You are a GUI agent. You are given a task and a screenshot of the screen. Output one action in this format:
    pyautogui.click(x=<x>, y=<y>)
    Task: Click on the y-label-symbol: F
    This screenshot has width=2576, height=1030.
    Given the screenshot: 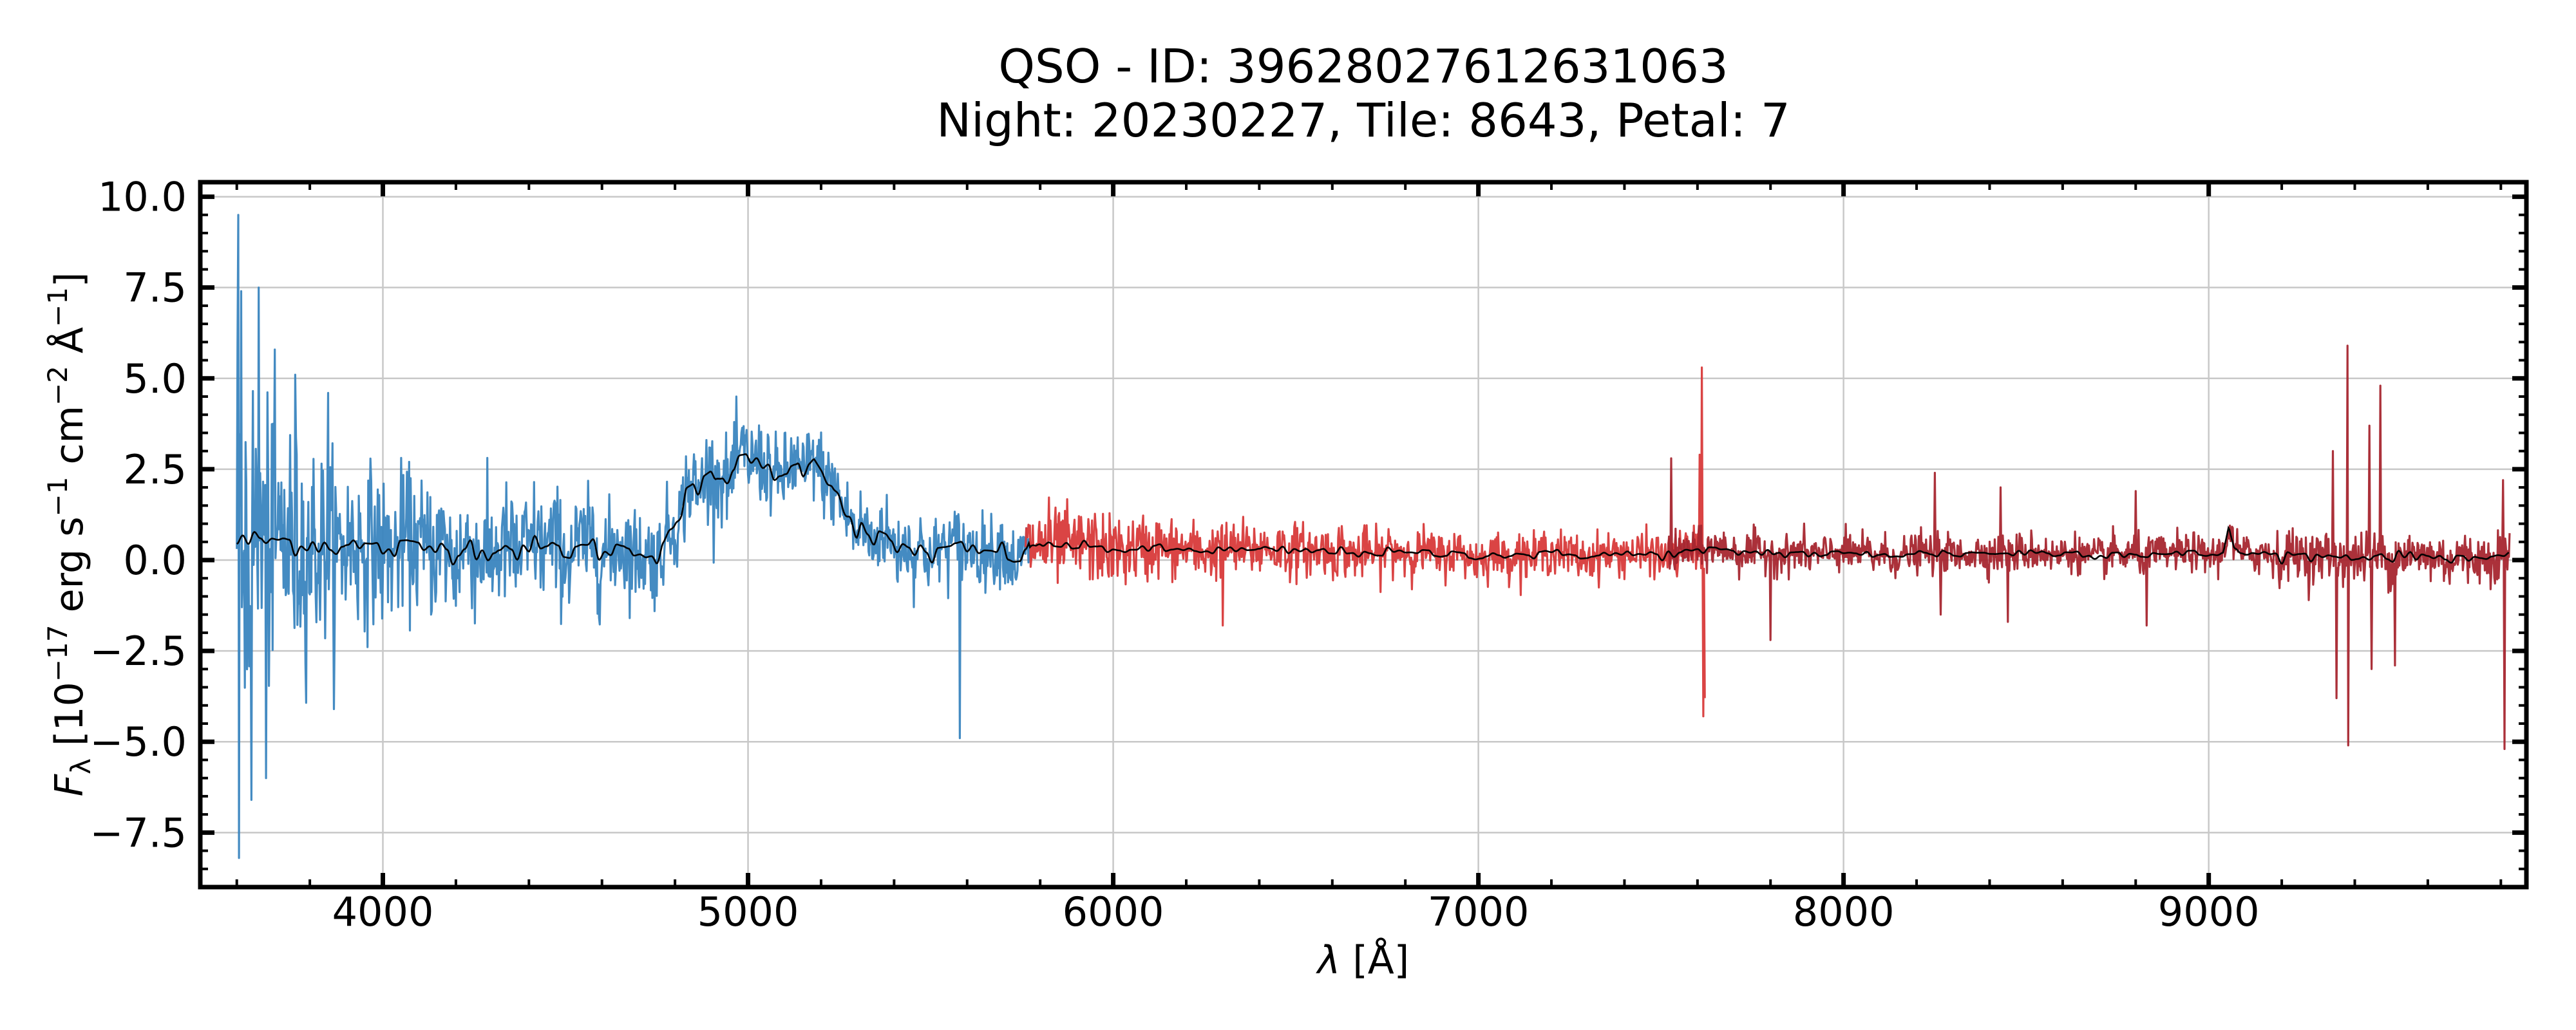 What is the action you would take?
    pyautogui.click(x=69, y=785)
    